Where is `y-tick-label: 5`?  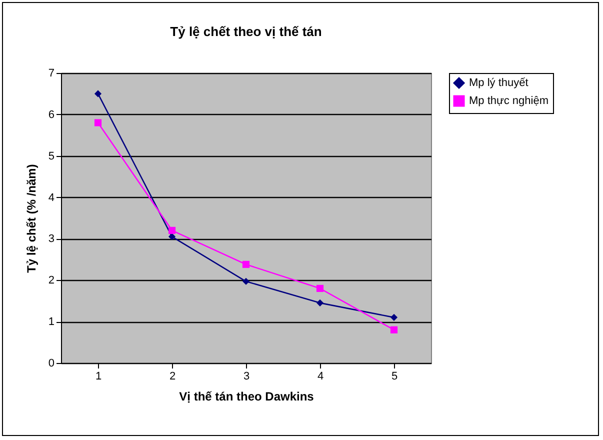 y-tick-label: 5 is located at coordinates (51, 156).